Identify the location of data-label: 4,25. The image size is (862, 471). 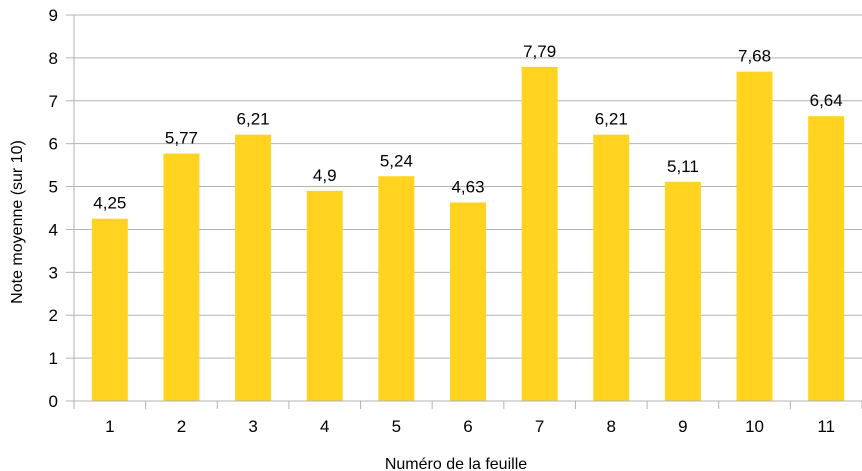
(109, 203).